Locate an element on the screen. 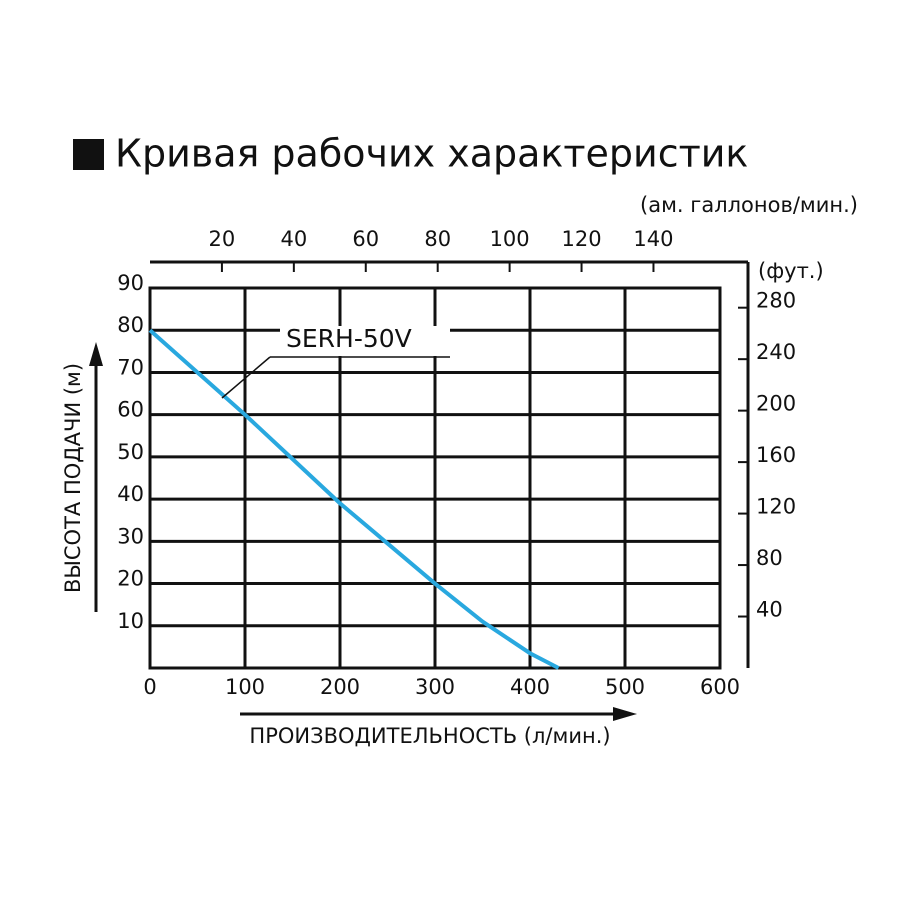  x-tick-label: 0 is located at coordinates (149, 687).